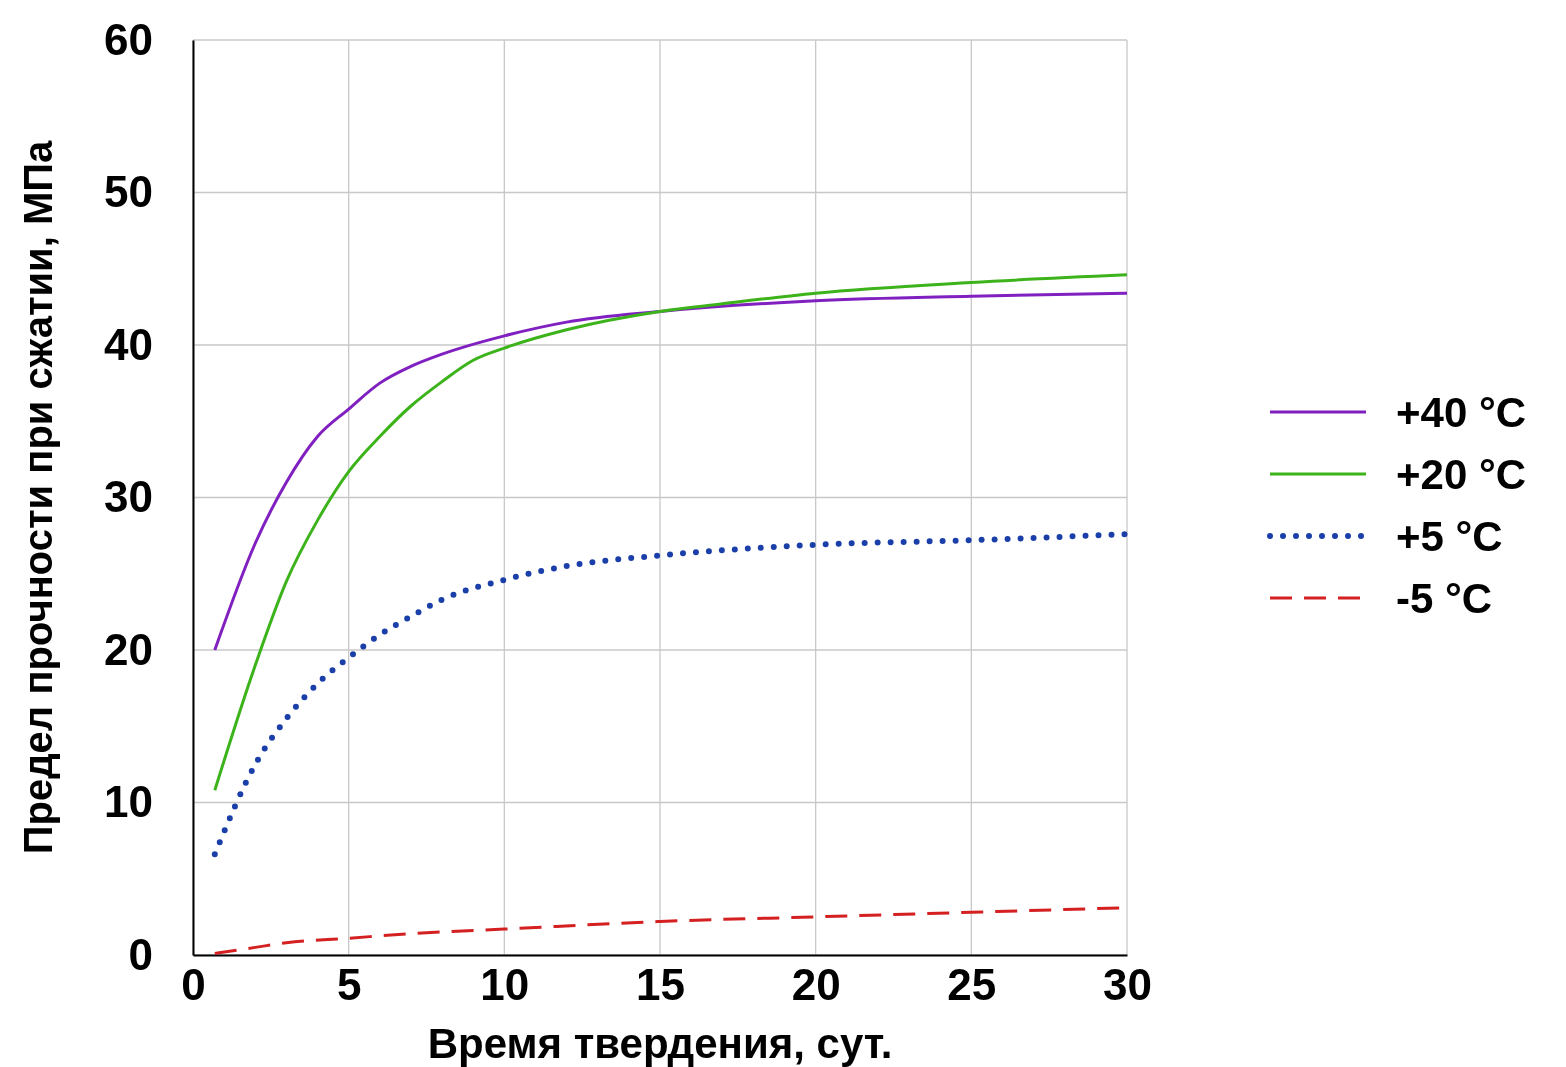 This screenshot has width=1566, height=1067. I want to click on y-tick-label: 40, so click(128, 344).